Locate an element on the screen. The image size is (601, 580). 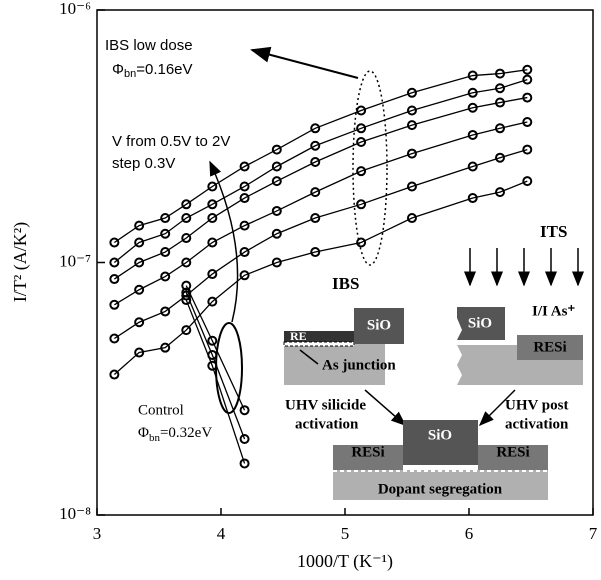
value: =0.32eV is located at coordinates (186, 433).